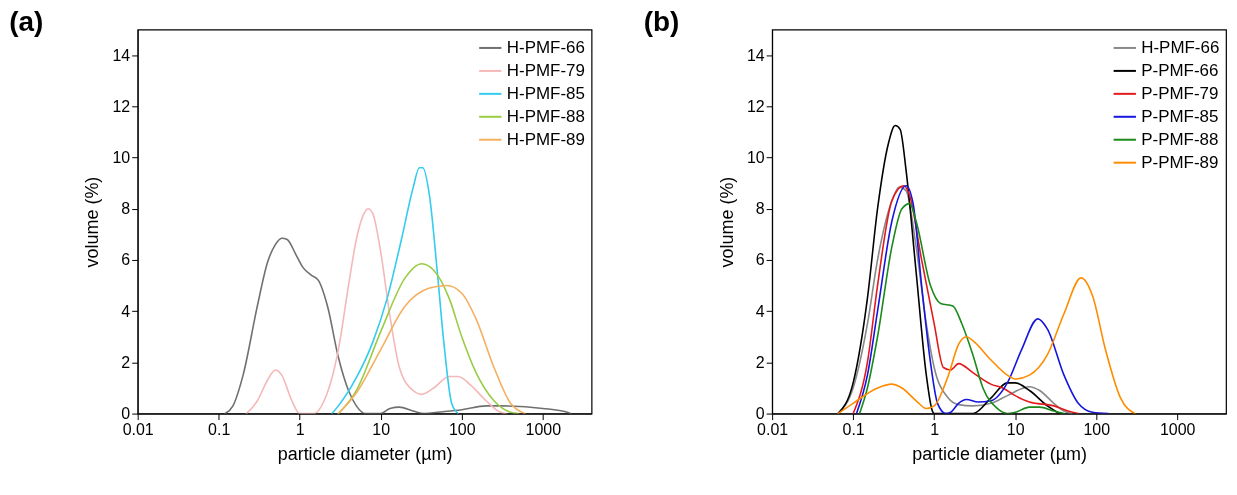 This screenshot has width=1237, height=495. I want to click on legend-label: P-PMF-89, so click(1180, 162).